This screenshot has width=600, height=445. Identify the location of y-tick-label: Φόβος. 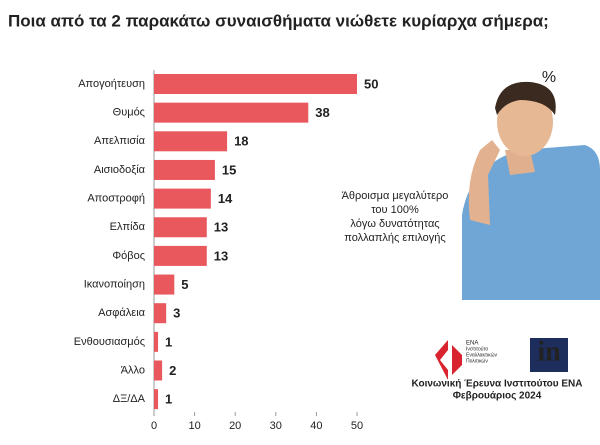
(128, 256).